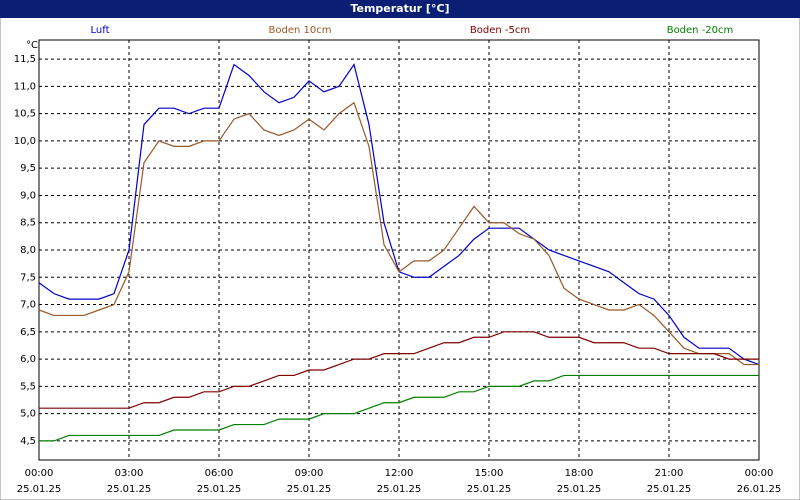 This screenshot has width=800, height=500. Describe the element at coordinates (28, 277) in the screenshot. I see `y-tick-label: 7,5` at that location.